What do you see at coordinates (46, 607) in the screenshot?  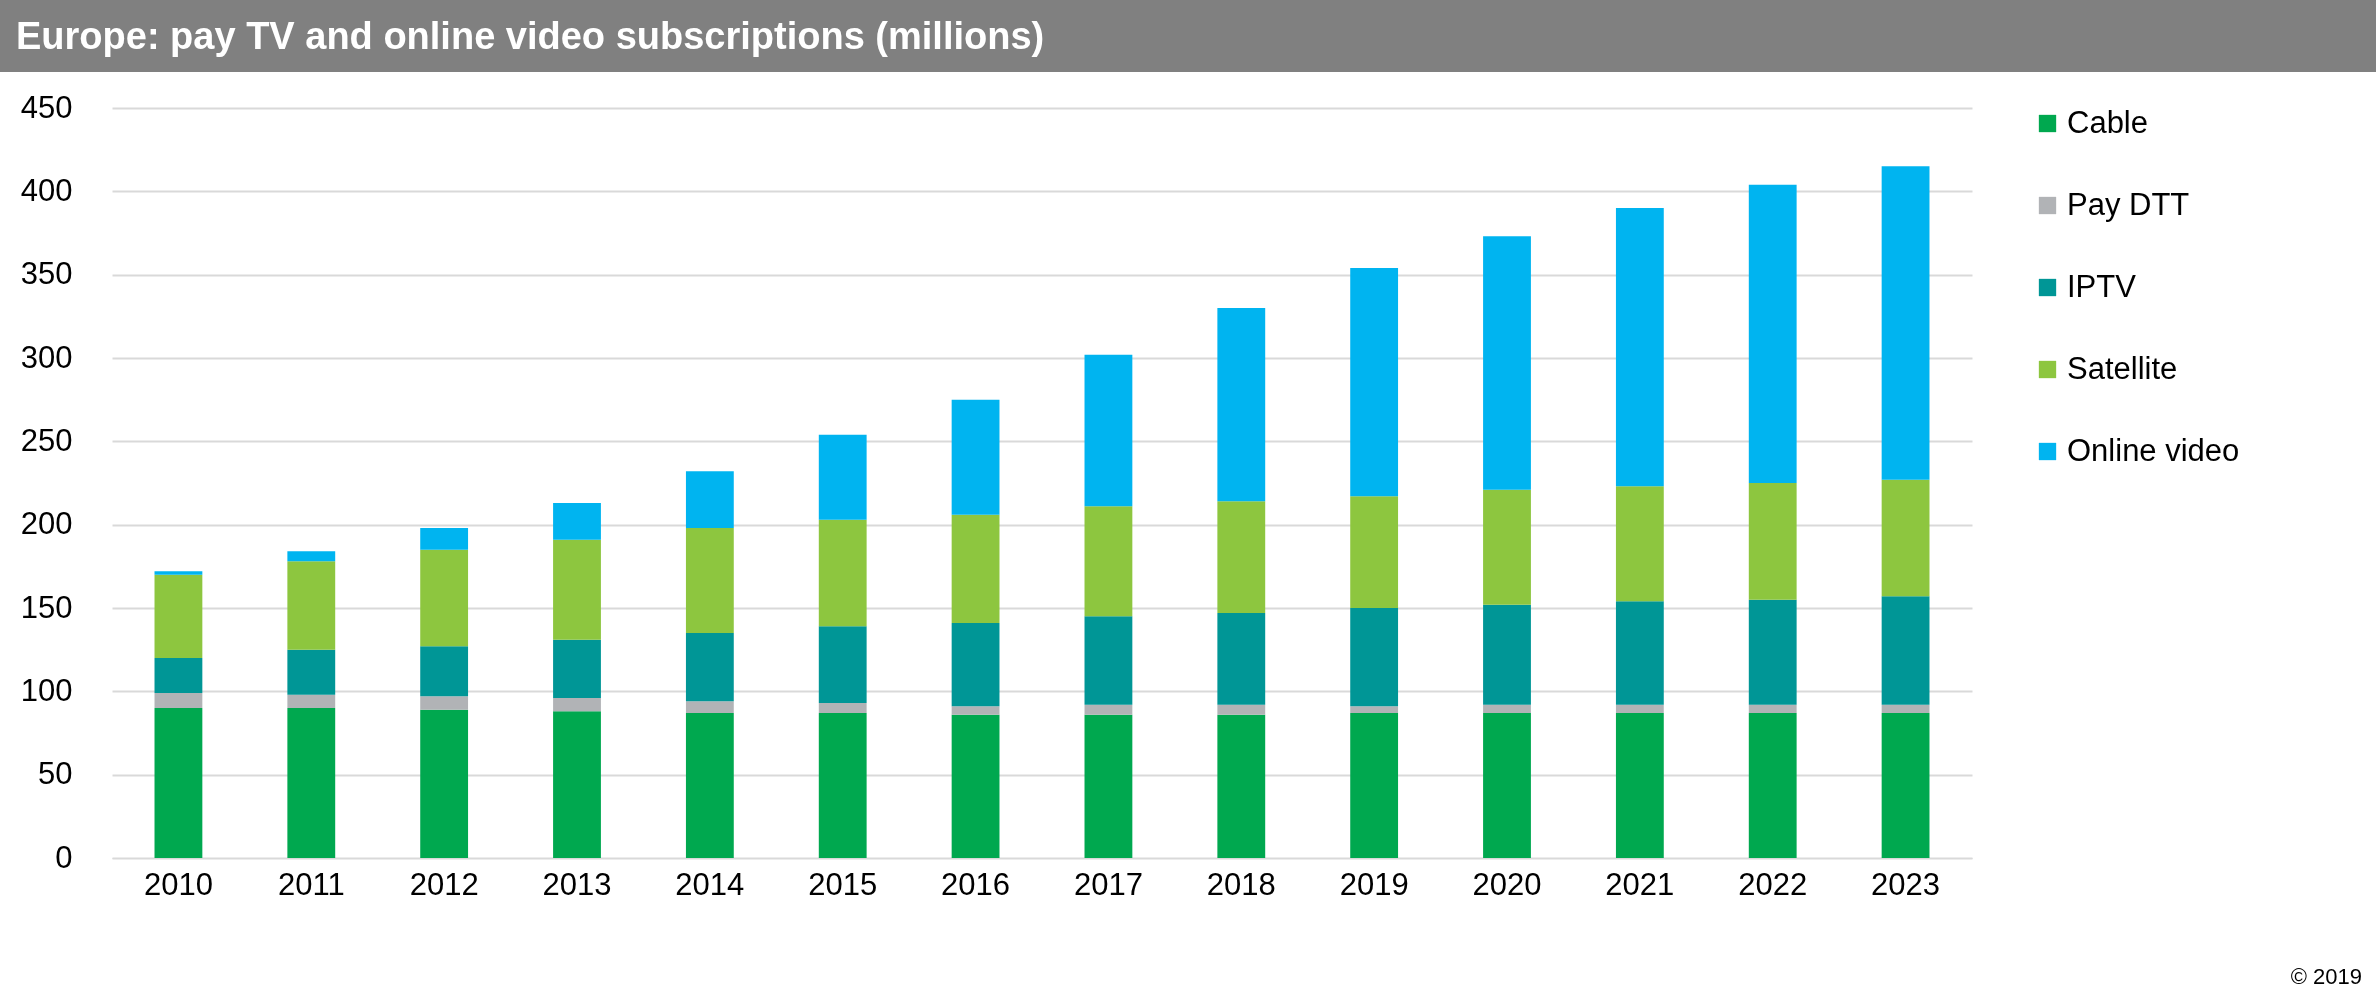 I see `y-tick-label: 150` at bounding box center [46, 607].